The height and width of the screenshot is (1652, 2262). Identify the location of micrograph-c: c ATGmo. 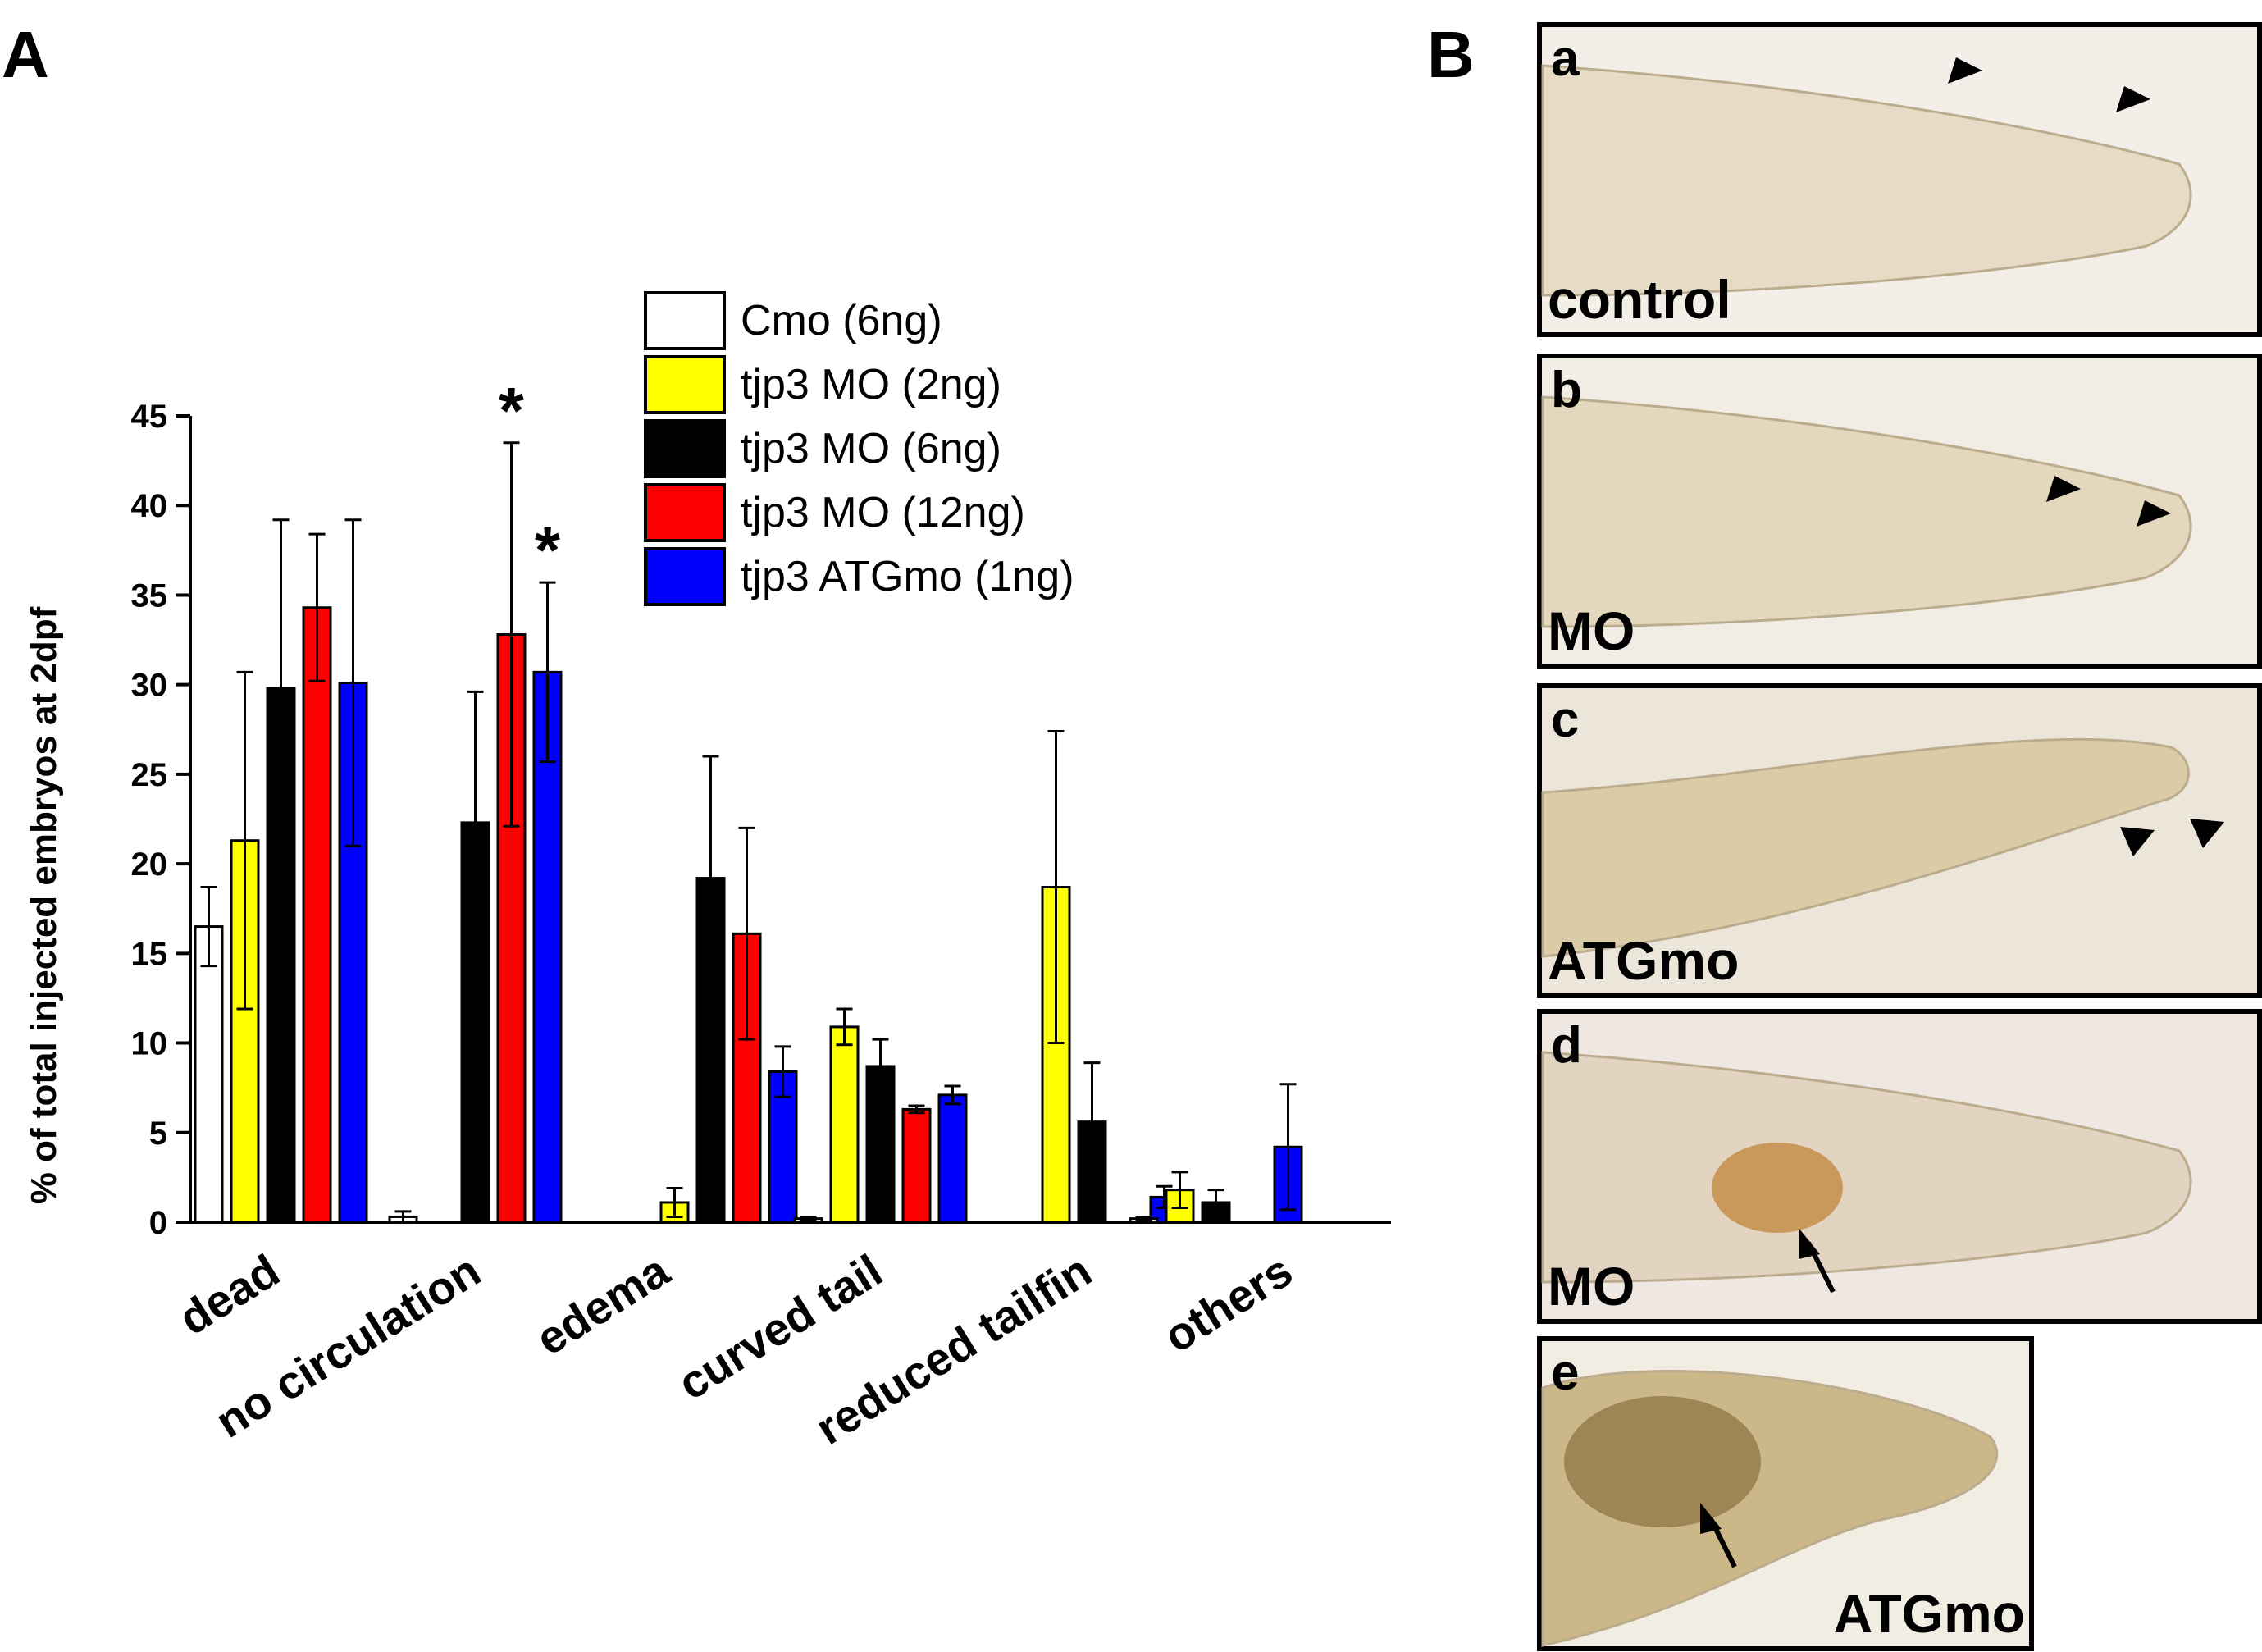
(1899, 841).